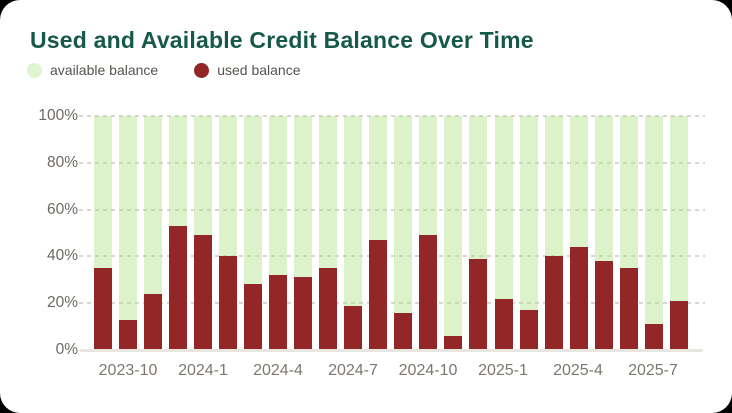 The width and height of the screenshot is (732, 413). What do you see at coordinates (203, 370) in the screenshot?
I see `x-tick-label: 2024-1` at bounding box center [203, 370].